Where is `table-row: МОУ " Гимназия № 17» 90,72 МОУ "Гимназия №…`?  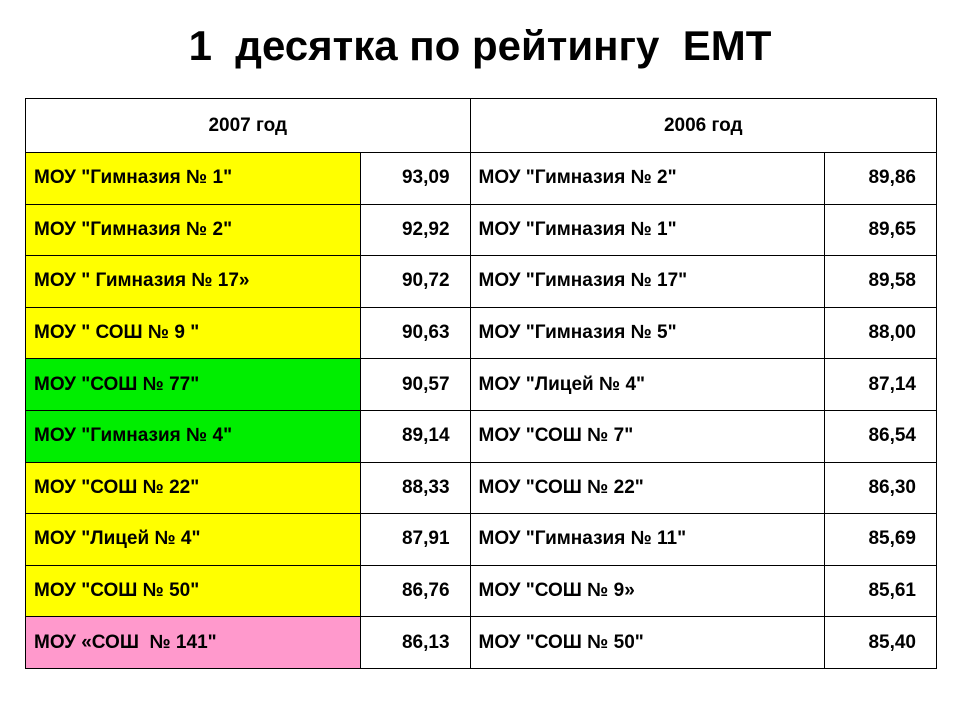 table-row: МОУ " Гимназия № 17» 90,72 МОУ "Гимназия №… is located at coordinates (481, 281).